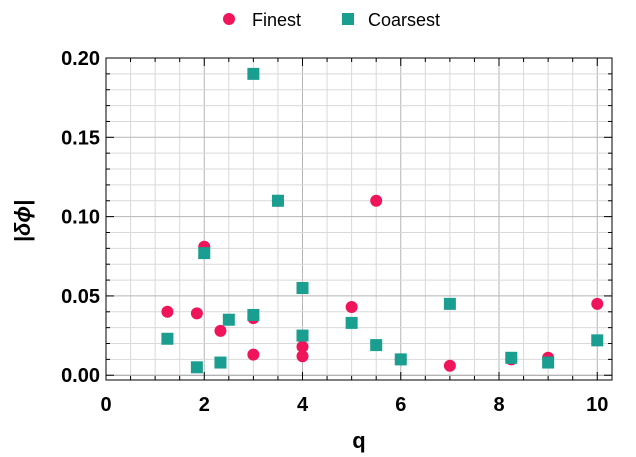  I want to click on x-tick-label: 2, so click(204, 405).